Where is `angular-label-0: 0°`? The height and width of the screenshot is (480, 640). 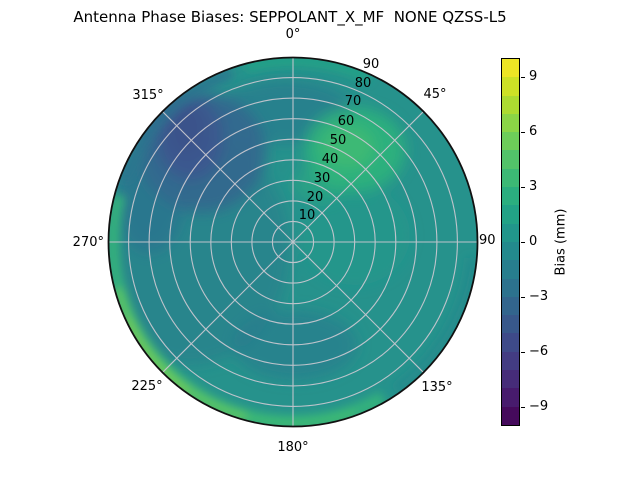 angular-label-0: 0° is located at coordinates (293, 34).